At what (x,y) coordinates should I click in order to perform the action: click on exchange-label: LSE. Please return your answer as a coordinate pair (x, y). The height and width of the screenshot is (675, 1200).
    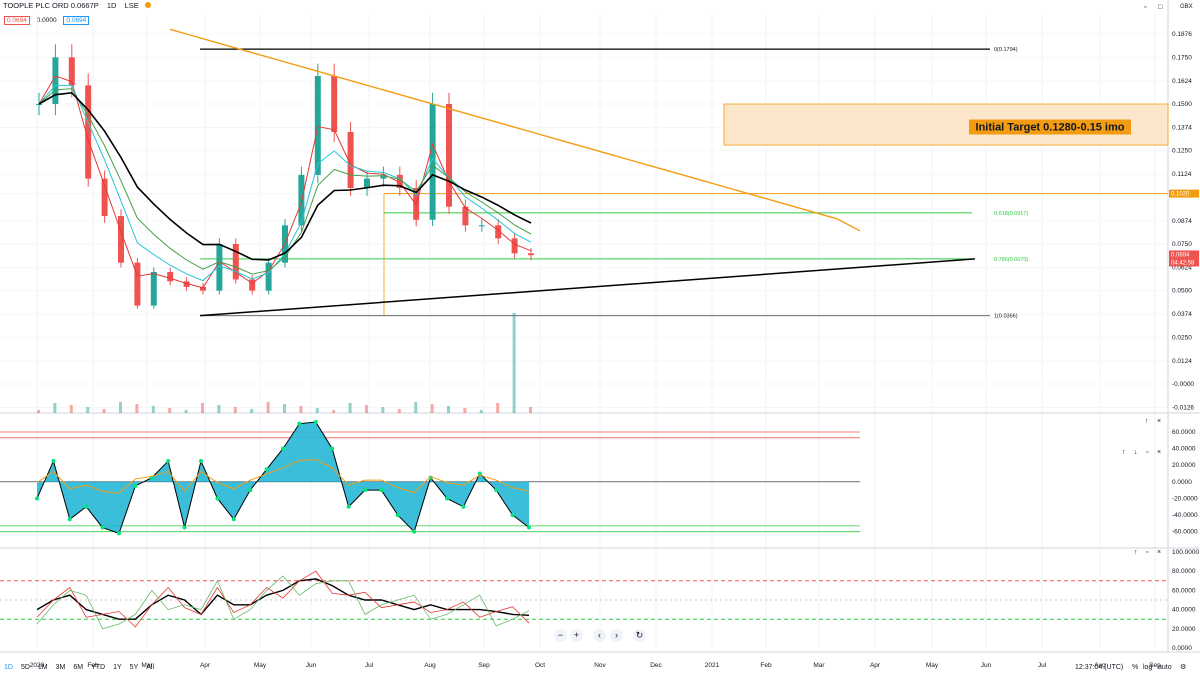
    Looking at the image, I should click on (131, 5).